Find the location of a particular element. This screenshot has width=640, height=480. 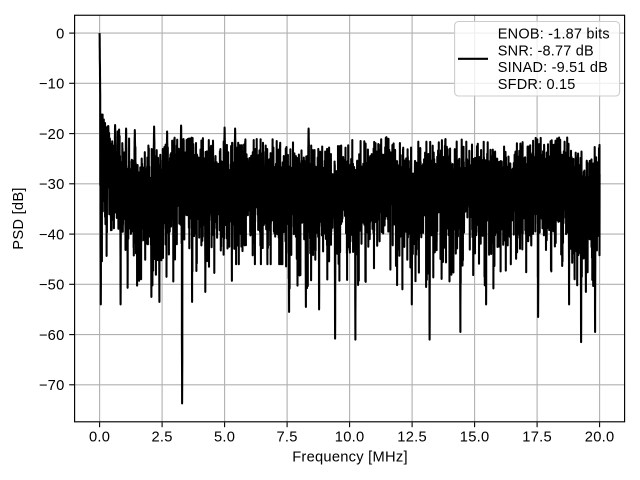

svg-text: 15.0 is located at coordinates (475, 438).